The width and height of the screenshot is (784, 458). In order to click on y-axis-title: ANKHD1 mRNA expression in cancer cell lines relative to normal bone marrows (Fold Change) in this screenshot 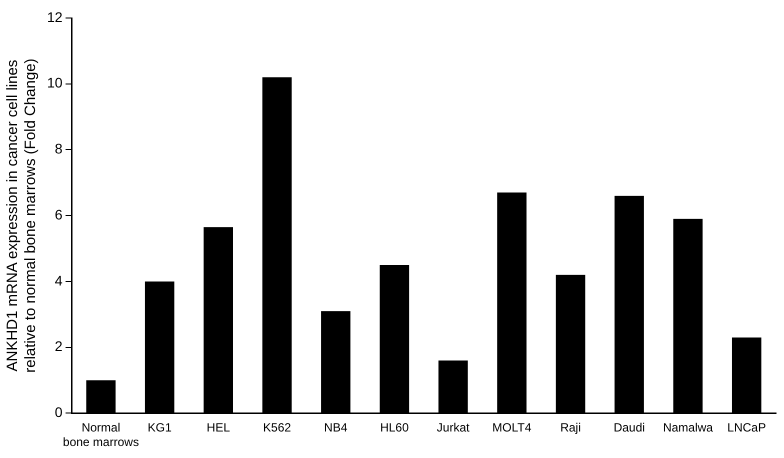, I will do `click(22, 215)`.